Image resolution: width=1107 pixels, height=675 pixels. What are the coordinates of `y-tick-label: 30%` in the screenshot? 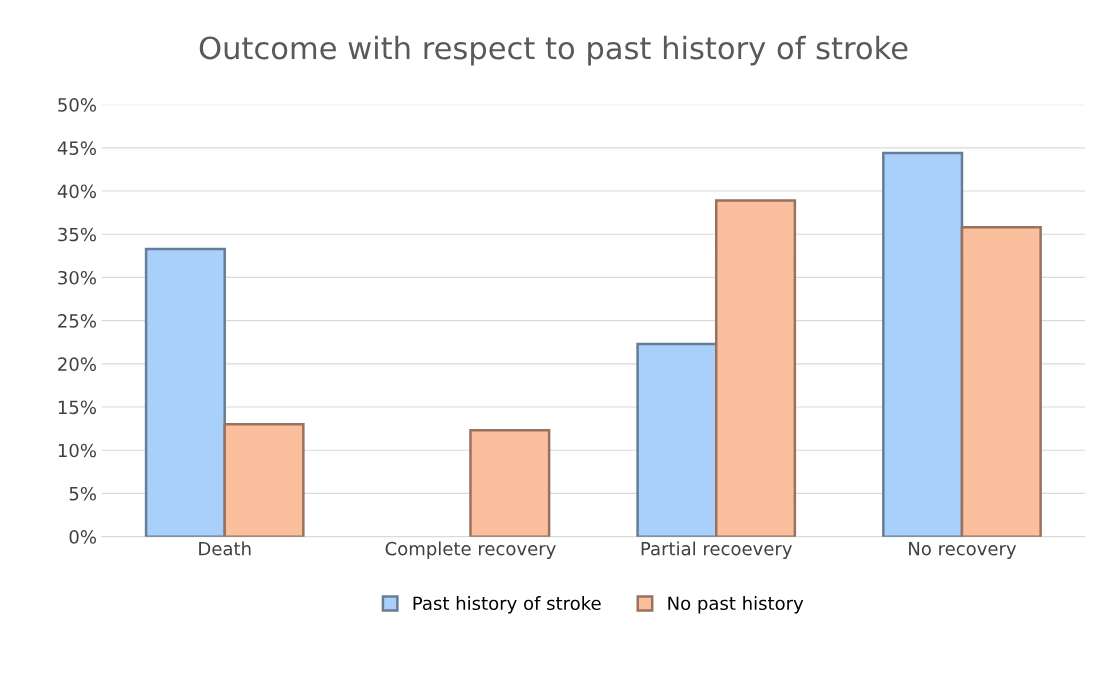 It's located at (77, 277).